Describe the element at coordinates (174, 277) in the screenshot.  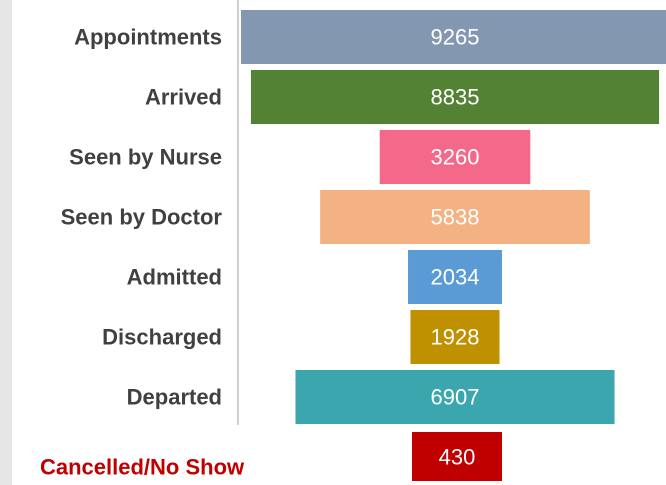
I see `category-label: Admitted` at that location.